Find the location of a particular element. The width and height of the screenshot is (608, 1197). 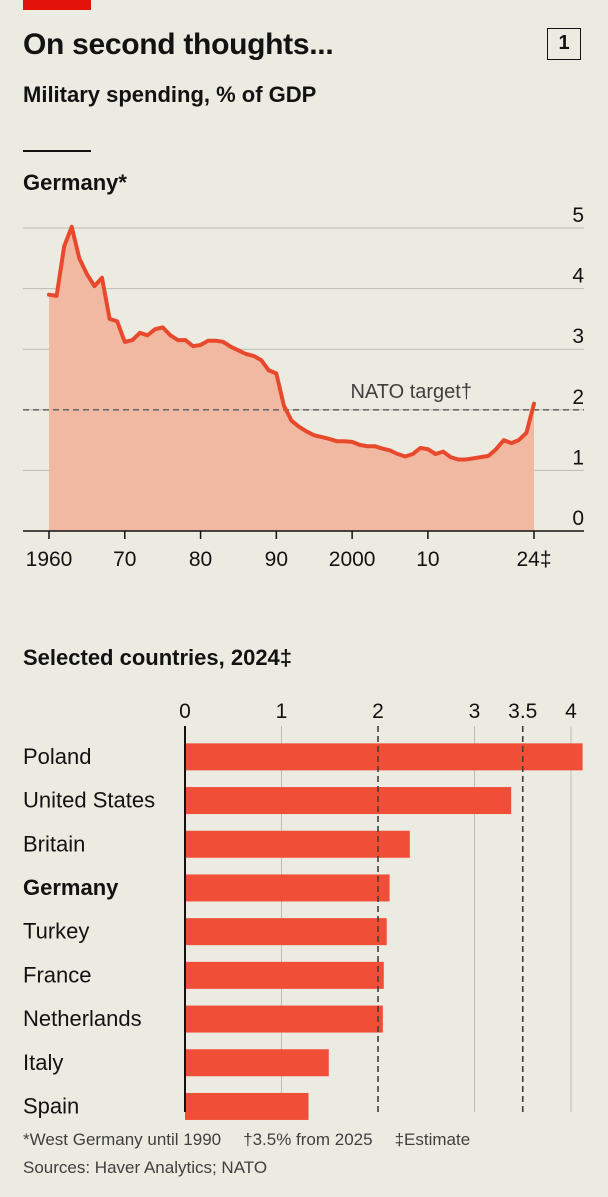

section-rule is located at coordinates (57, 151).